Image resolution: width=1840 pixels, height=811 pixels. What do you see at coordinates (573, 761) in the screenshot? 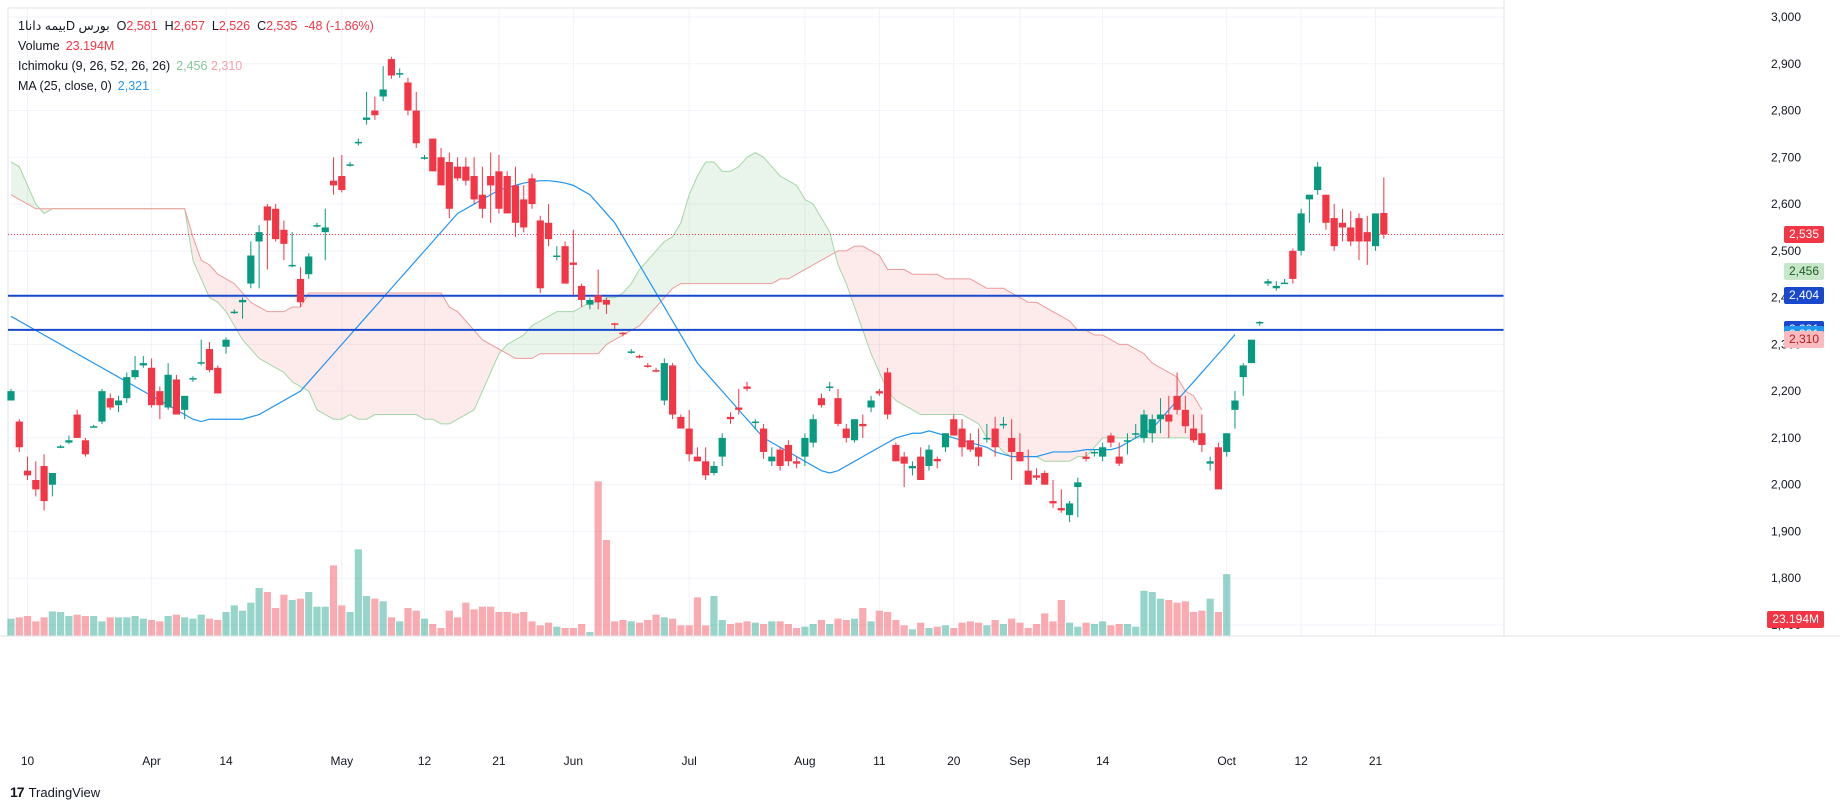
I see `time-tick-label: Jun` at bounding box center [573, 761].